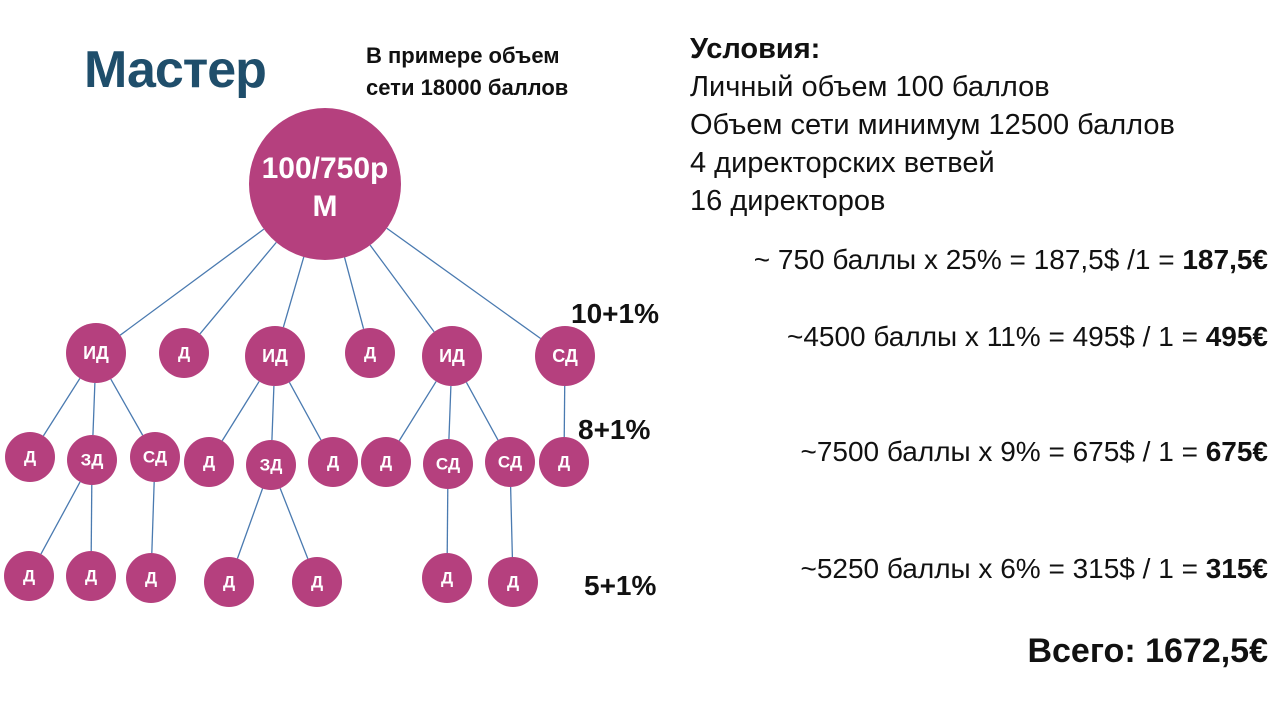 The width and height of the screenshot is (1280, 702). I want to click on calc-formula: ~5250 баллы х 6% = 315$ / 1 =, so click(1003, 568).